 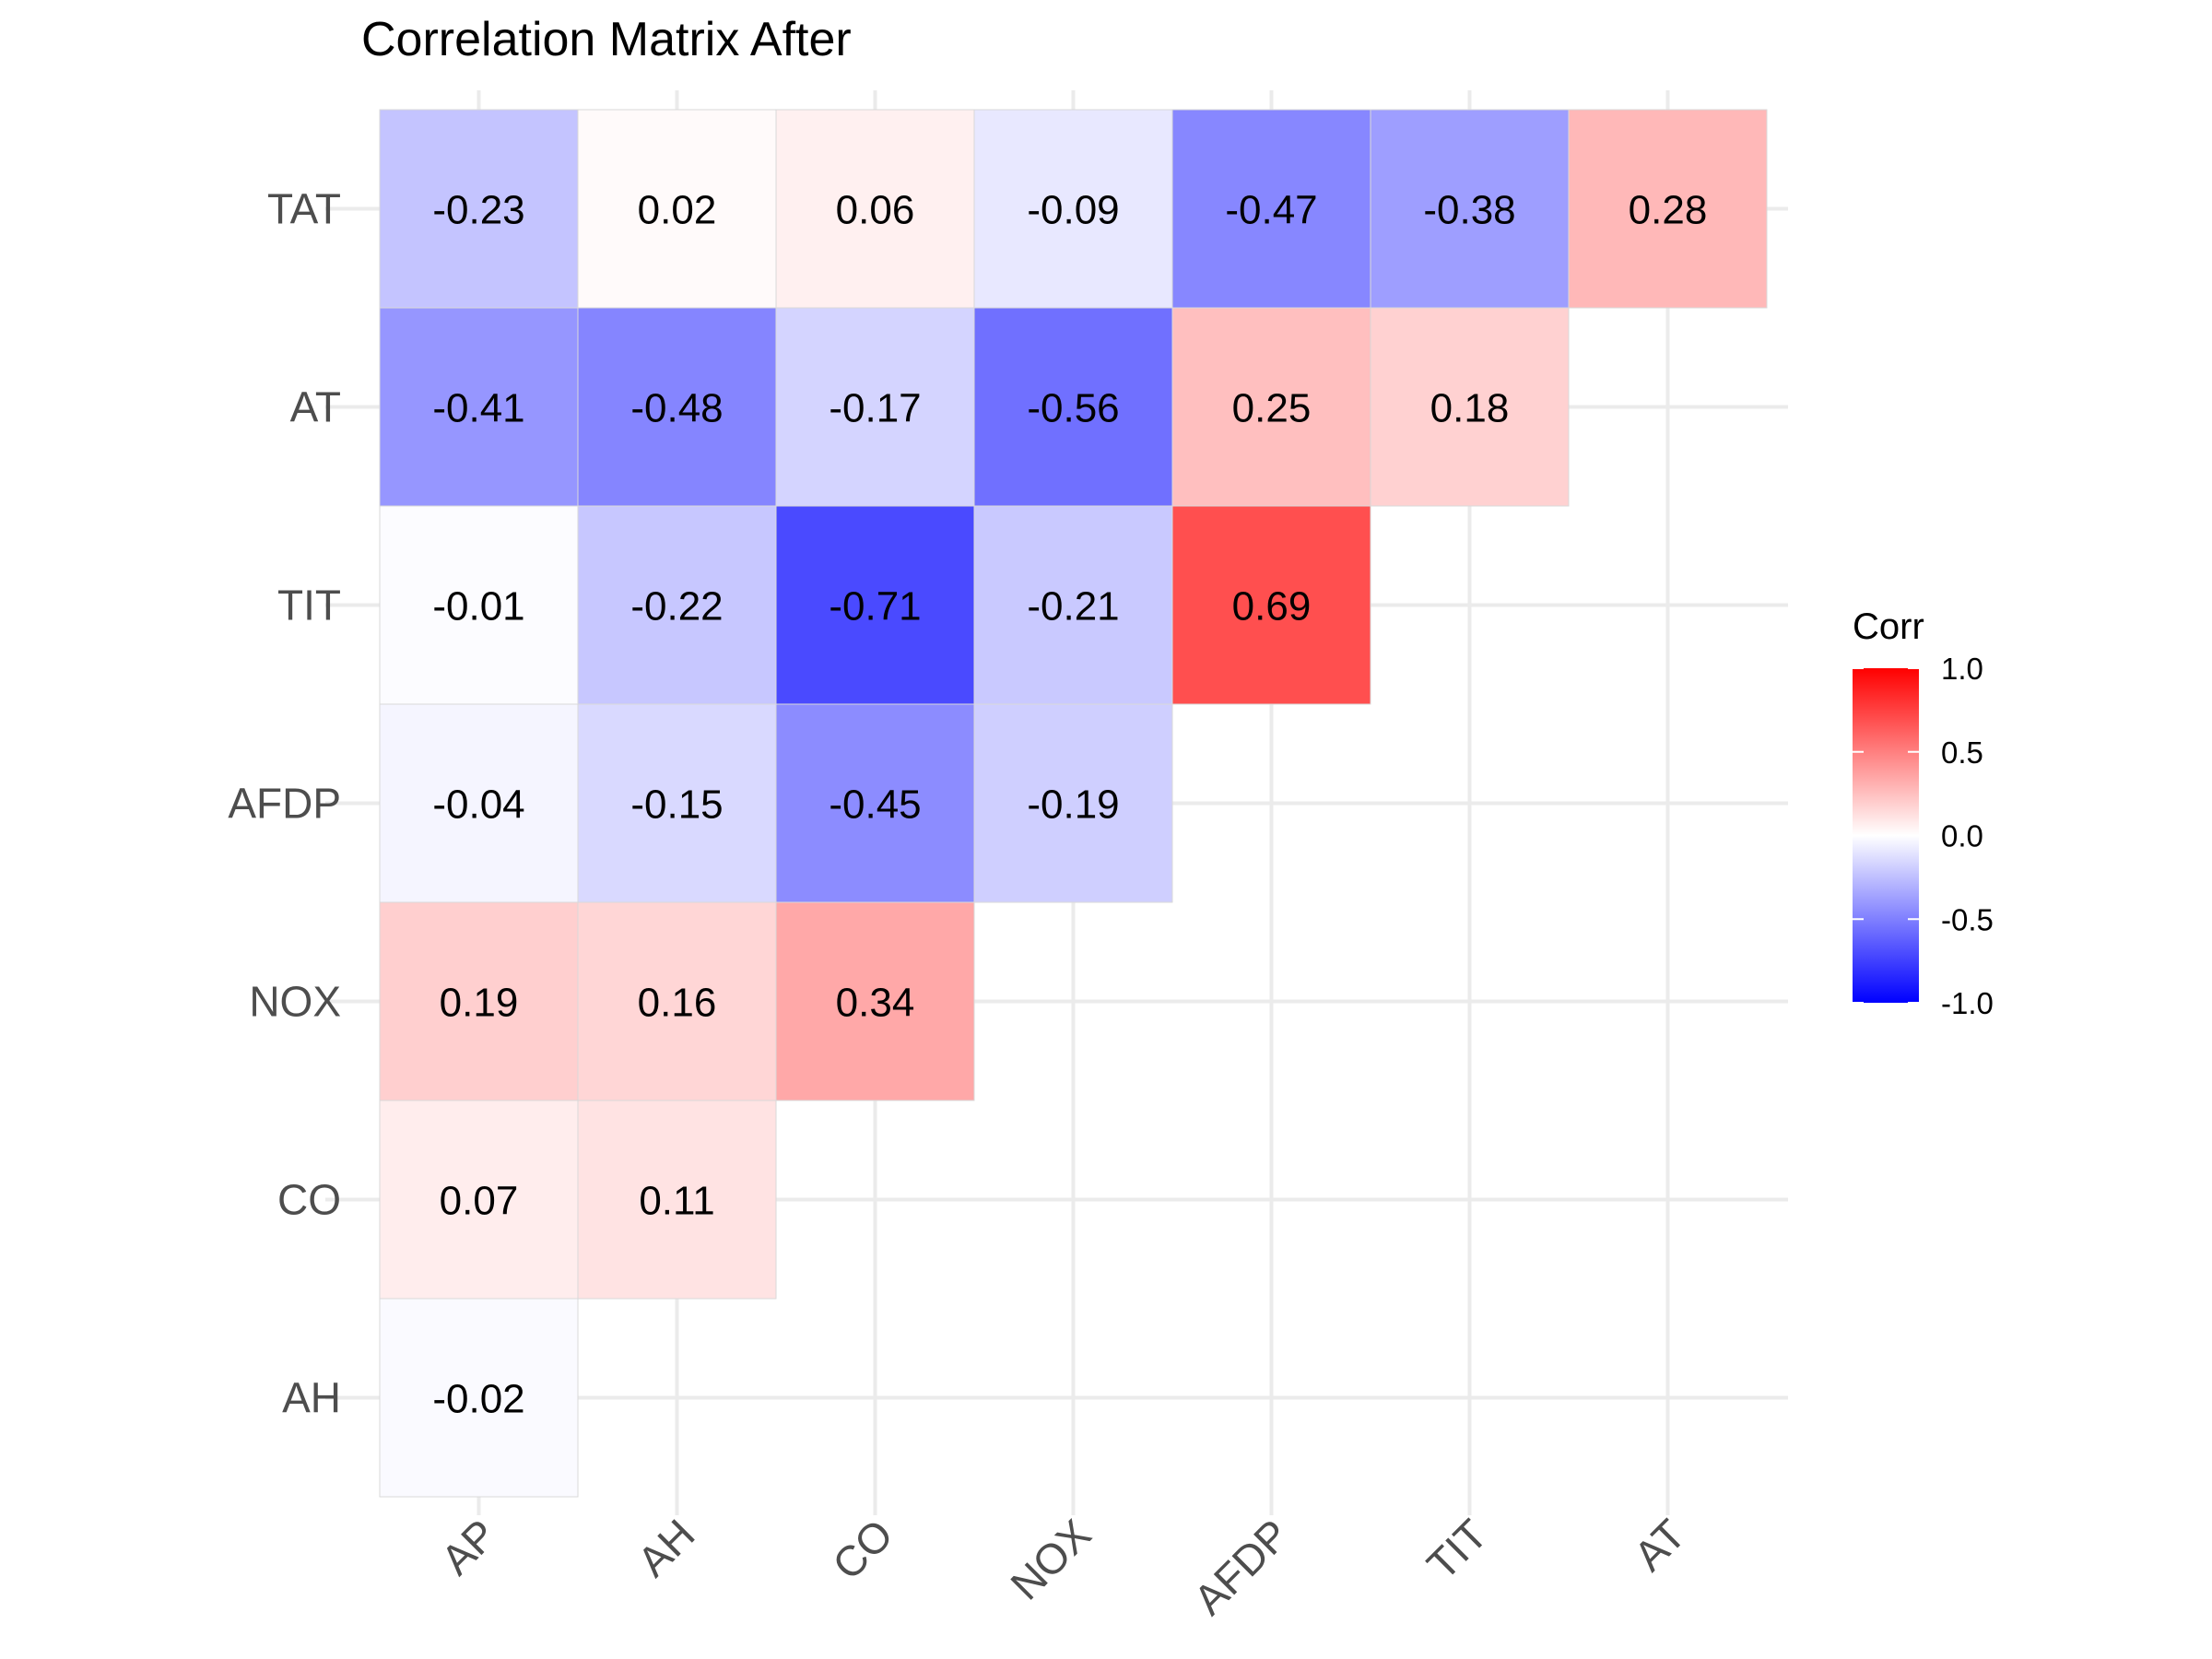 I want to click on heatmap-cell: 0.25, so click(x=1271, y=407).